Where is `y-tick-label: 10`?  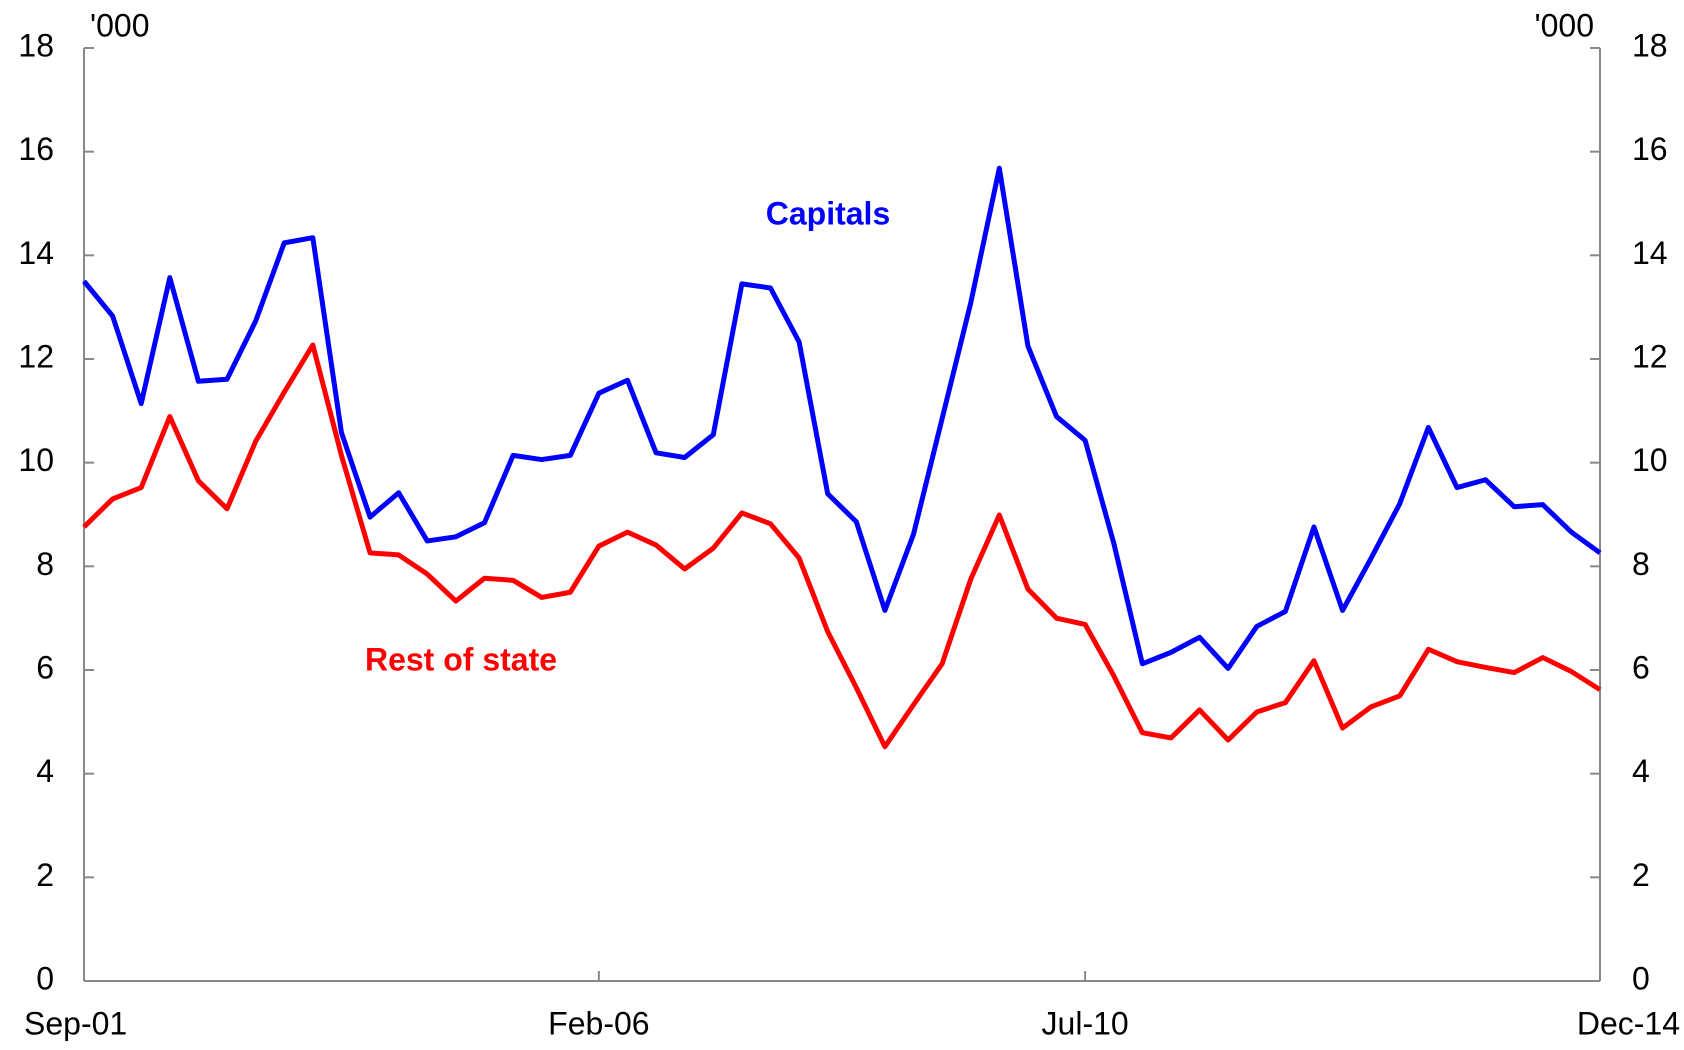 y-tick-label: 10 is located at coordinates (36, 460).